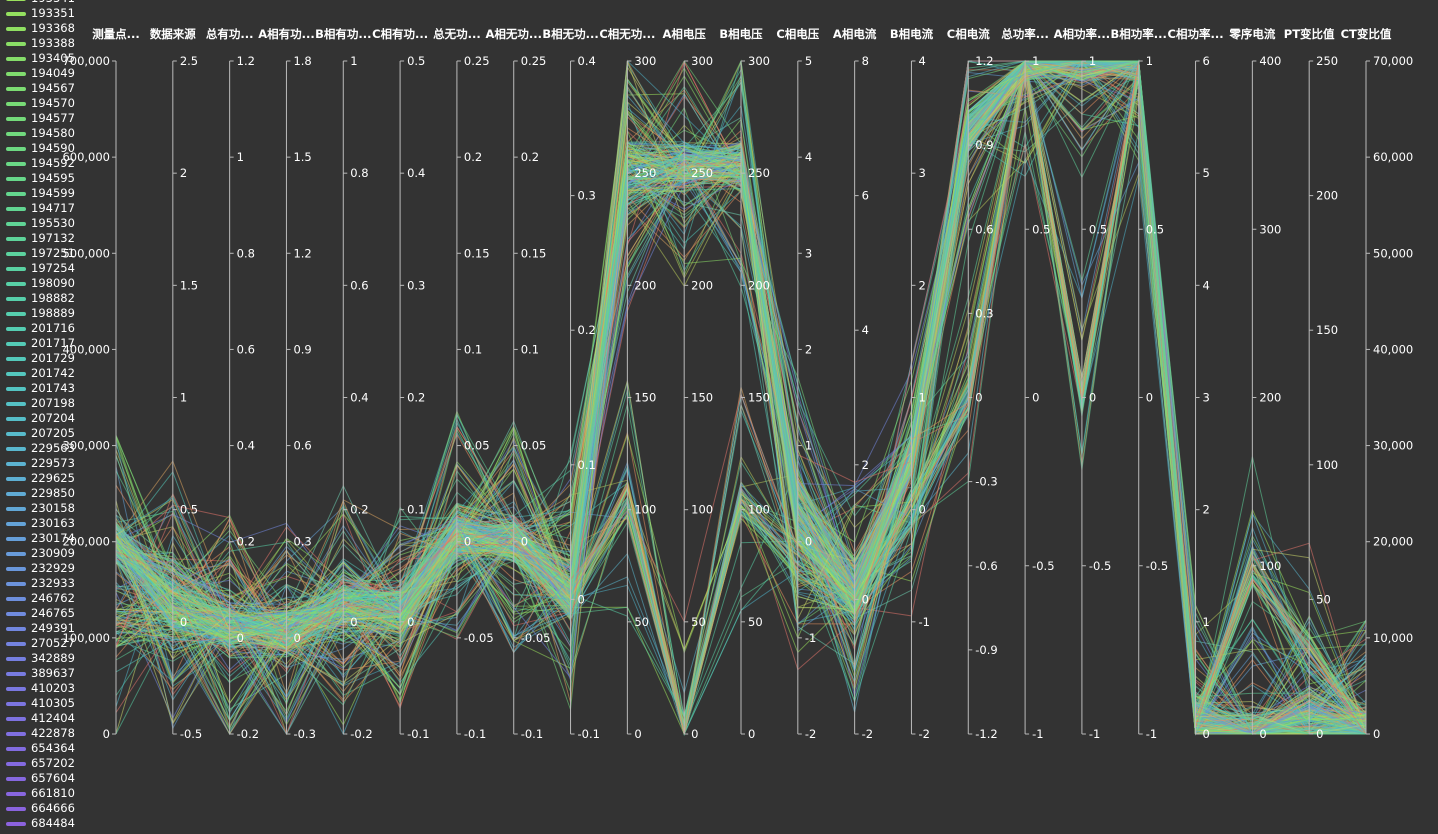 This screenshot has height=834, width=1438. I want to click on tick-label: 300, so click(702, 61).